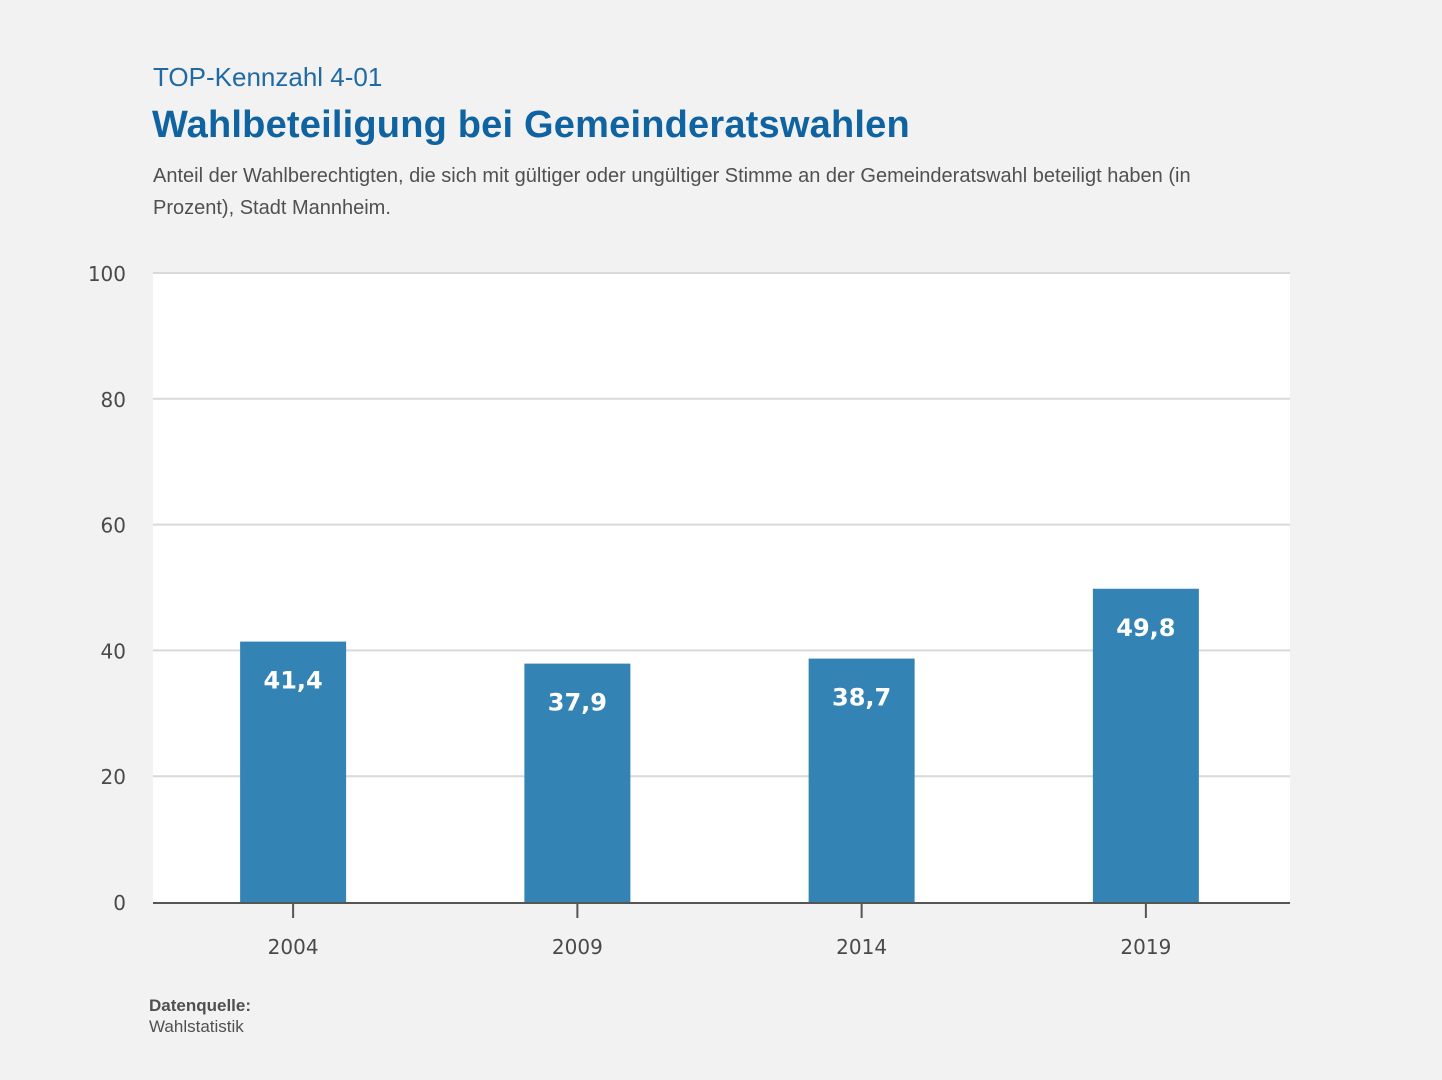  Describe the element at coordinates (1145, 628) in the screenshot. I see `bar-value-label: 49,8` at that location.